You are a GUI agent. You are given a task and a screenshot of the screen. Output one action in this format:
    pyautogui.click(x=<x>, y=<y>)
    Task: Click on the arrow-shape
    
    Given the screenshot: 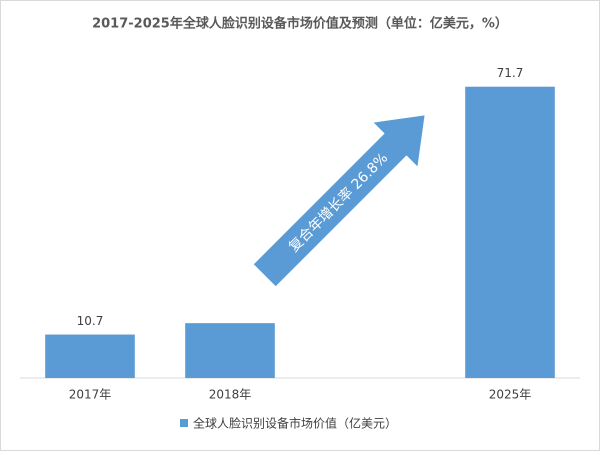 What is the action you would take?
    pyautogui.click(x=339, y=201)
    